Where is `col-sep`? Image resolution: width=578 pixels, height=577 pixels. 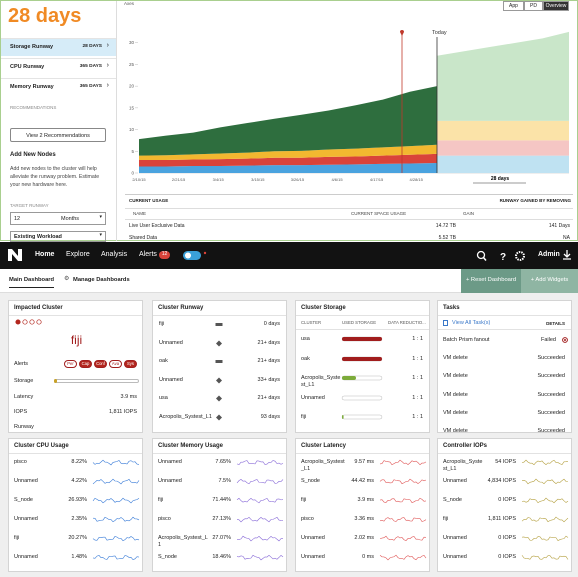
col-sep is located at coordinates (349, 219).